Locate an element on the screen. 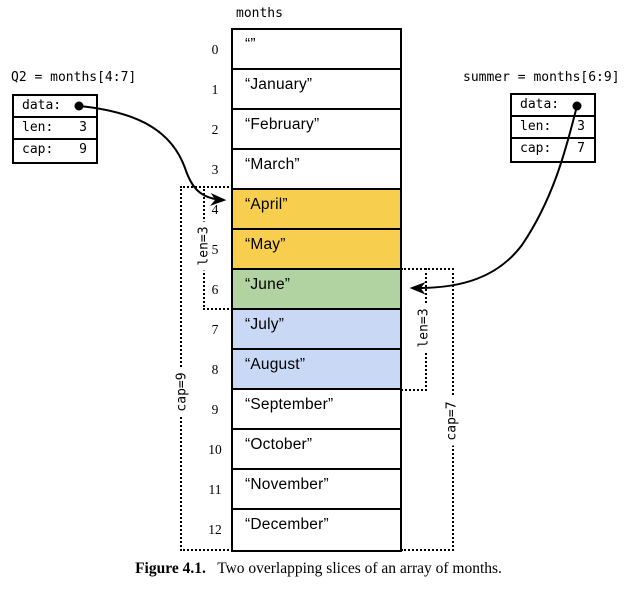  field-value: 7 is located at coordinates (581, 148).